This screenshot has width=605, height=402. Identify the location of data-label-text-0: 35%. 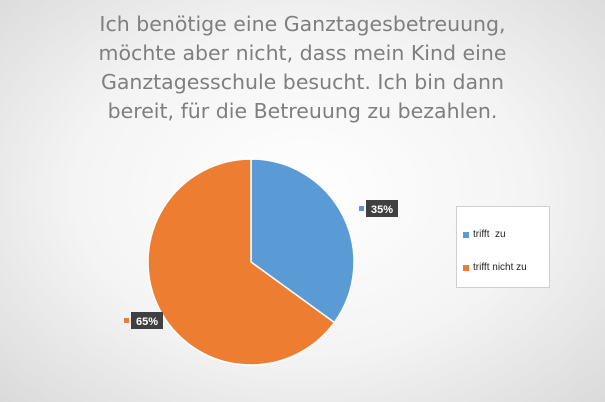
(382, 210).